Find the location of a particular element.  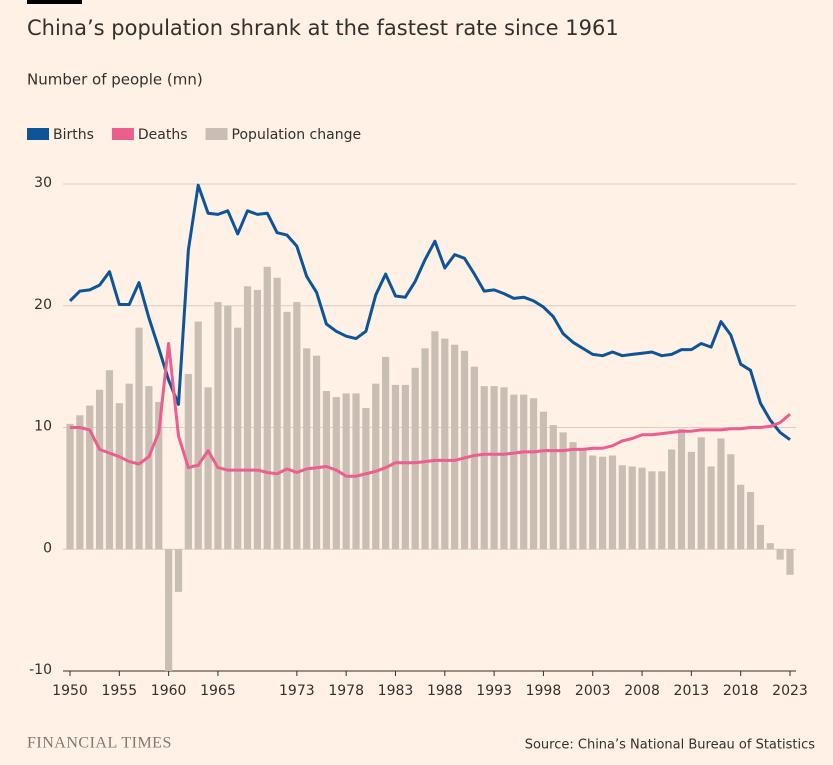

y-tick-label: -10 is located at coordinates (40, 670).